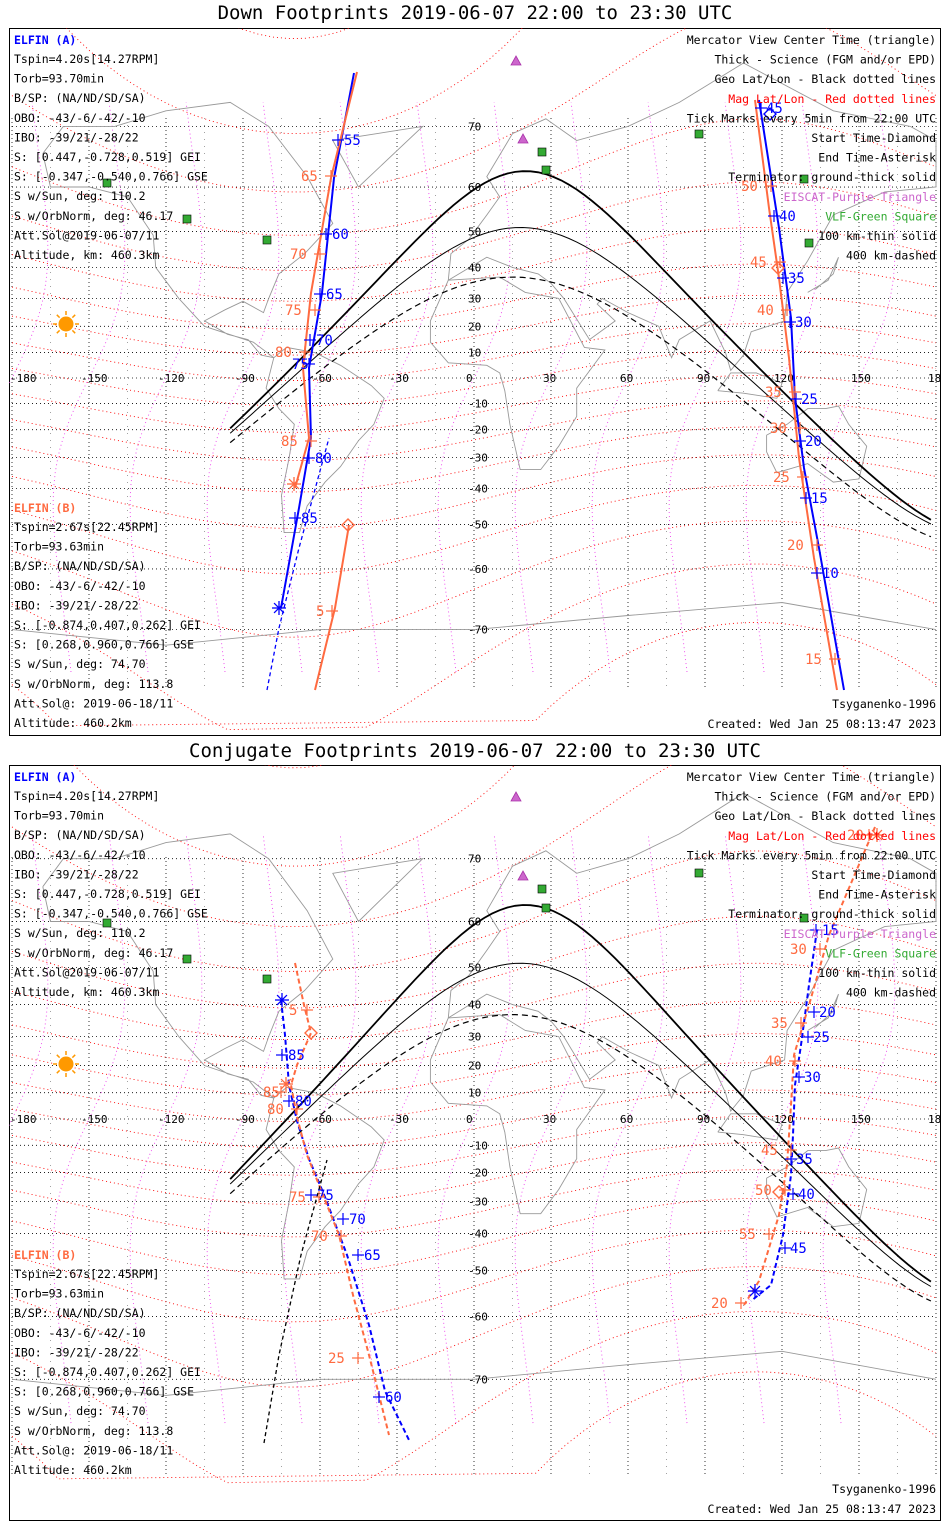 This screenshot has width=950, height=1521. Describe the element at coordinates (809, 1066) in the screenshot. I see `elfin-b-conj-track-east` at that location.